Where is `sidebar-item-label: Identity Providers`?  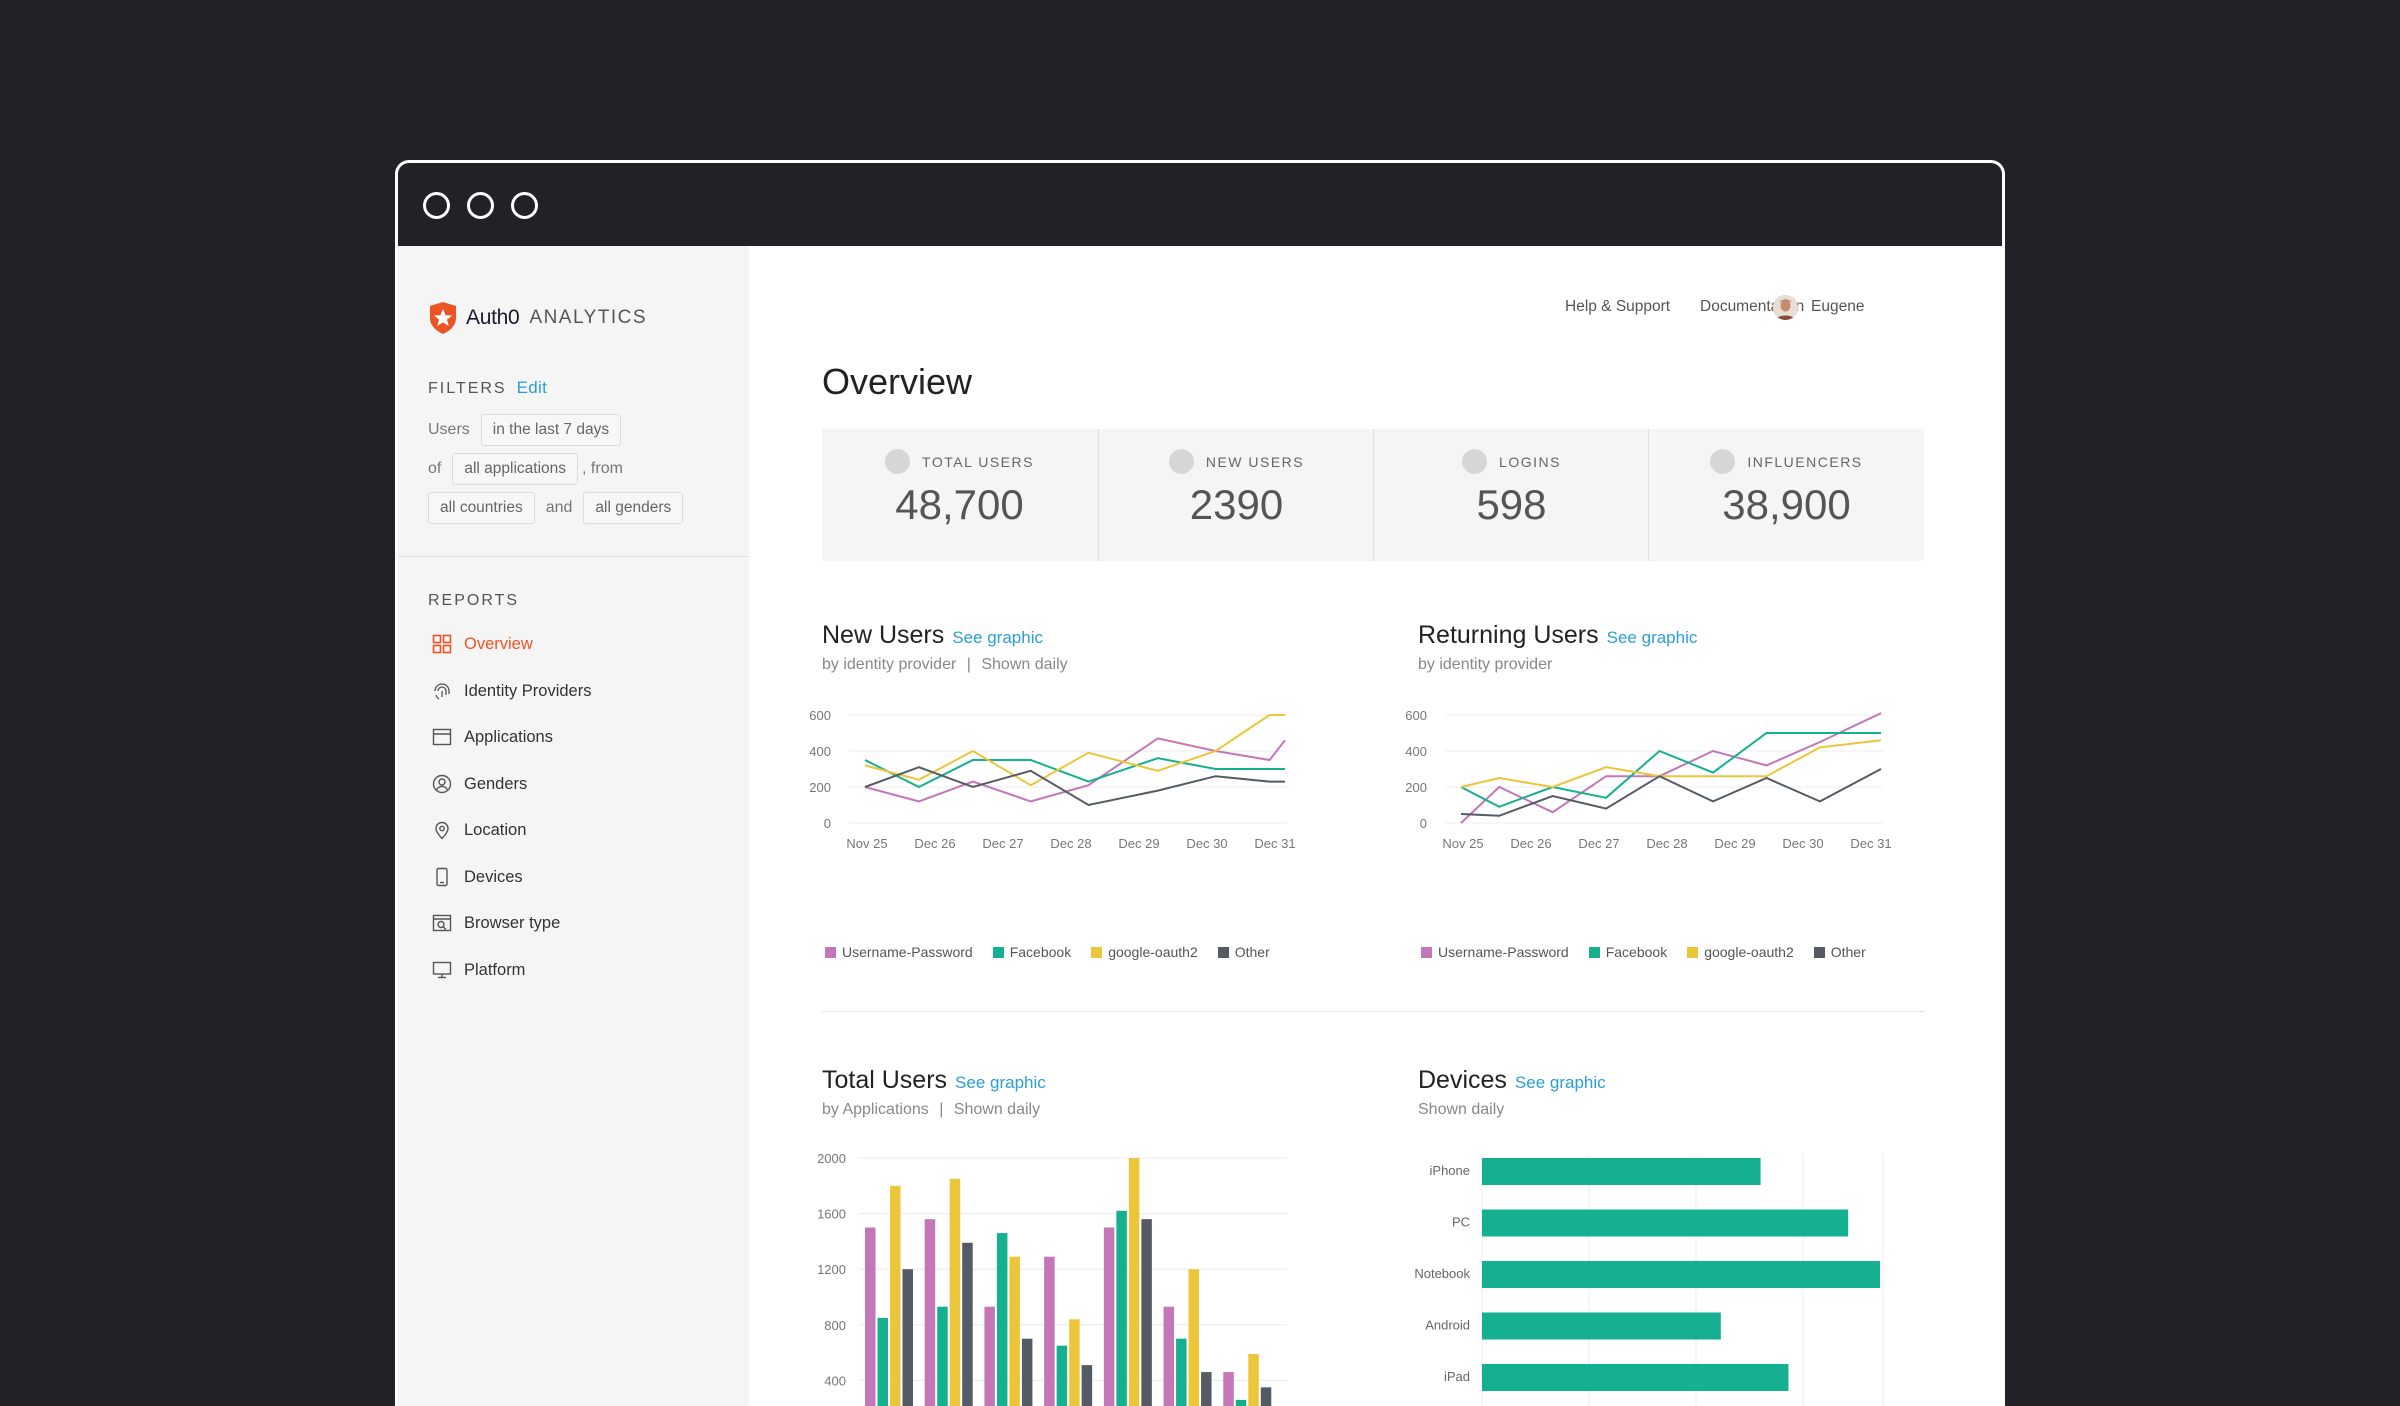 sidebar-item-label: Identity Providers is located at coordinates (528, 690).